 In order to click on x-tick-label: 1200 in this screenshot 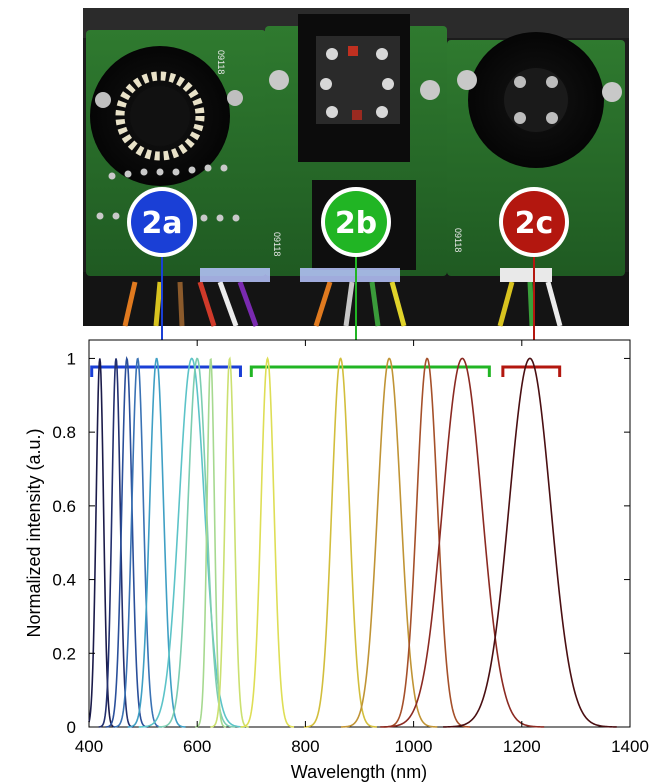, I will do `click(522, 746)`.